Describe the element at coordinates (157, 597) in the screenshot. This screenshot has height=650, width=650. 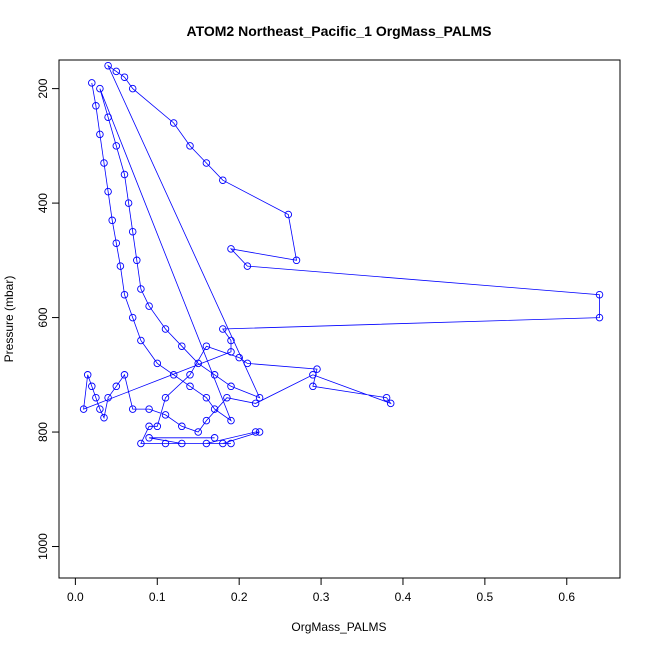
I see `x-tick-label: 0.1` at that location.